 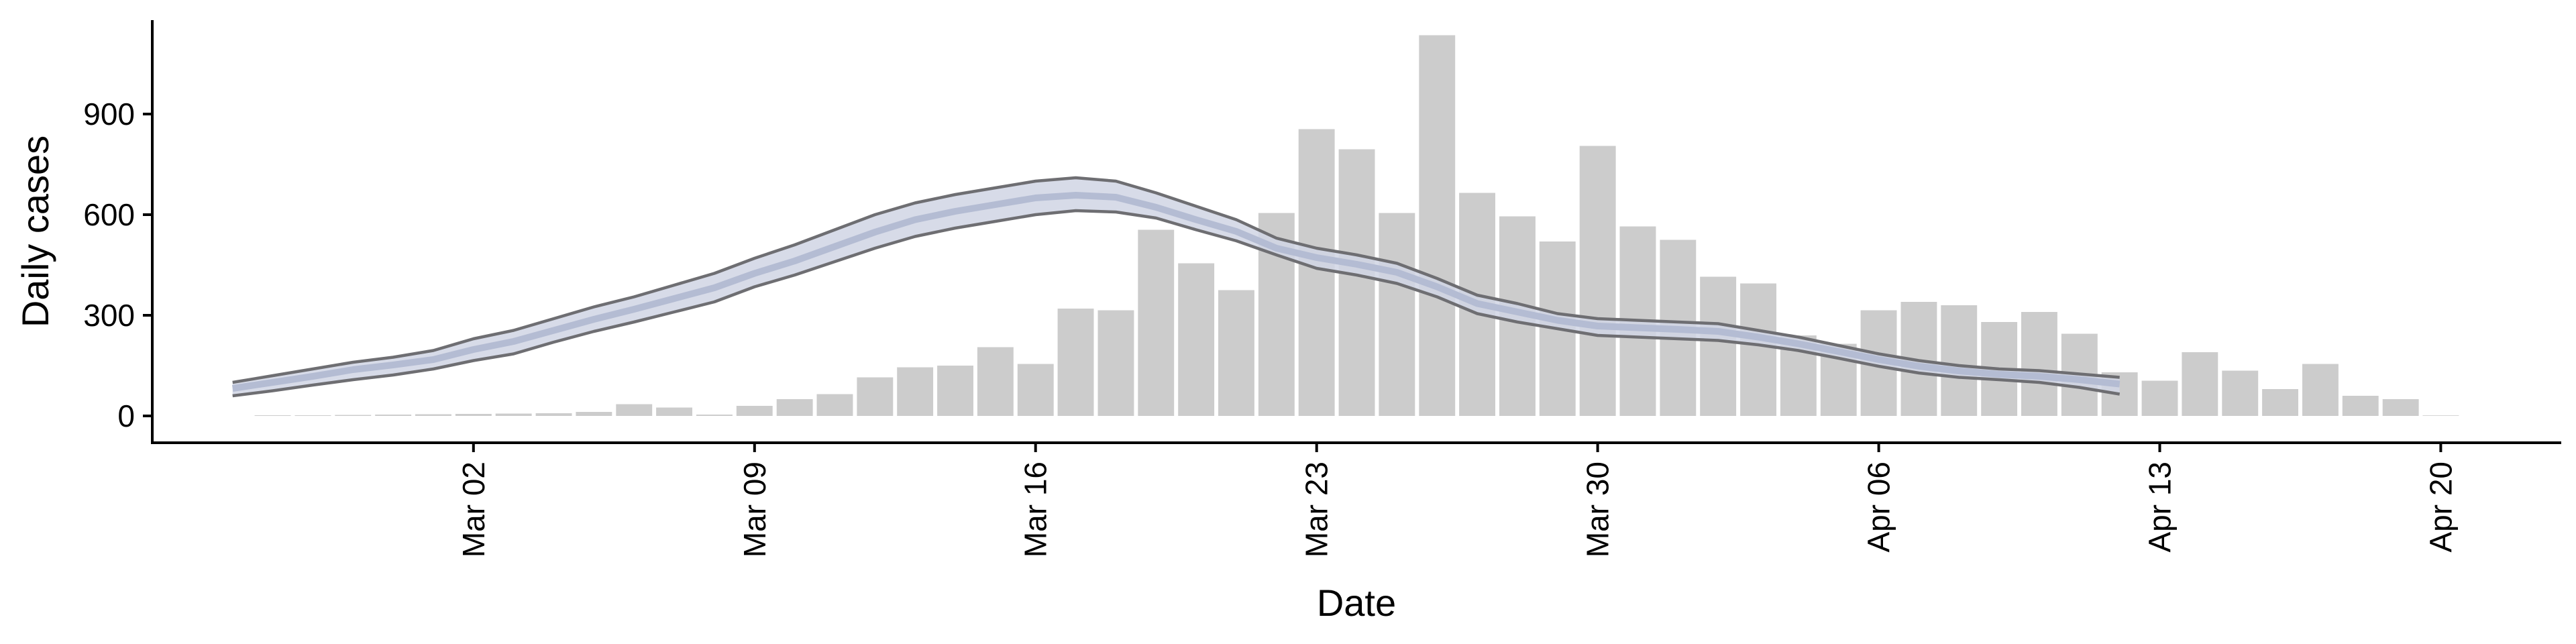 I want to click on x-tick-label-2020-03-09: Mar 09, so click(x=754, y=509).